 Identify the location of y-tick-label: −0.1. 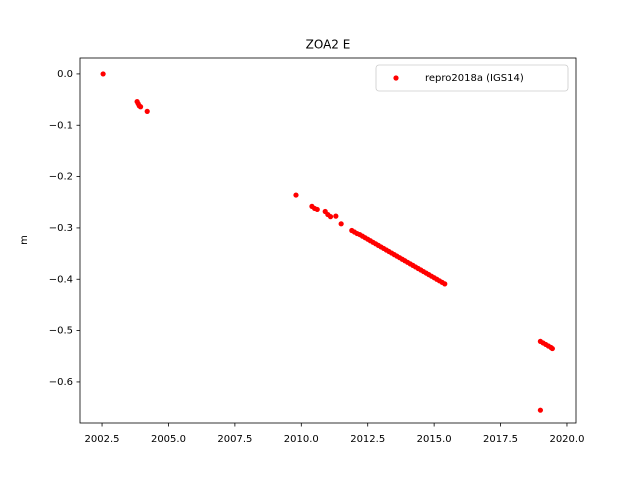
(61, 125).